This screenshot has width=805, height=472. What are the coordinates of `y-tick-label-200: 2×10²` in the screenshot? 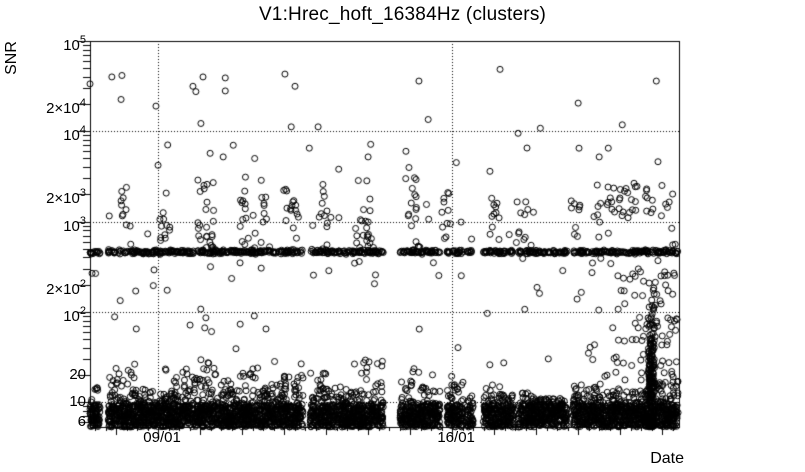 It's located at (66, 287).